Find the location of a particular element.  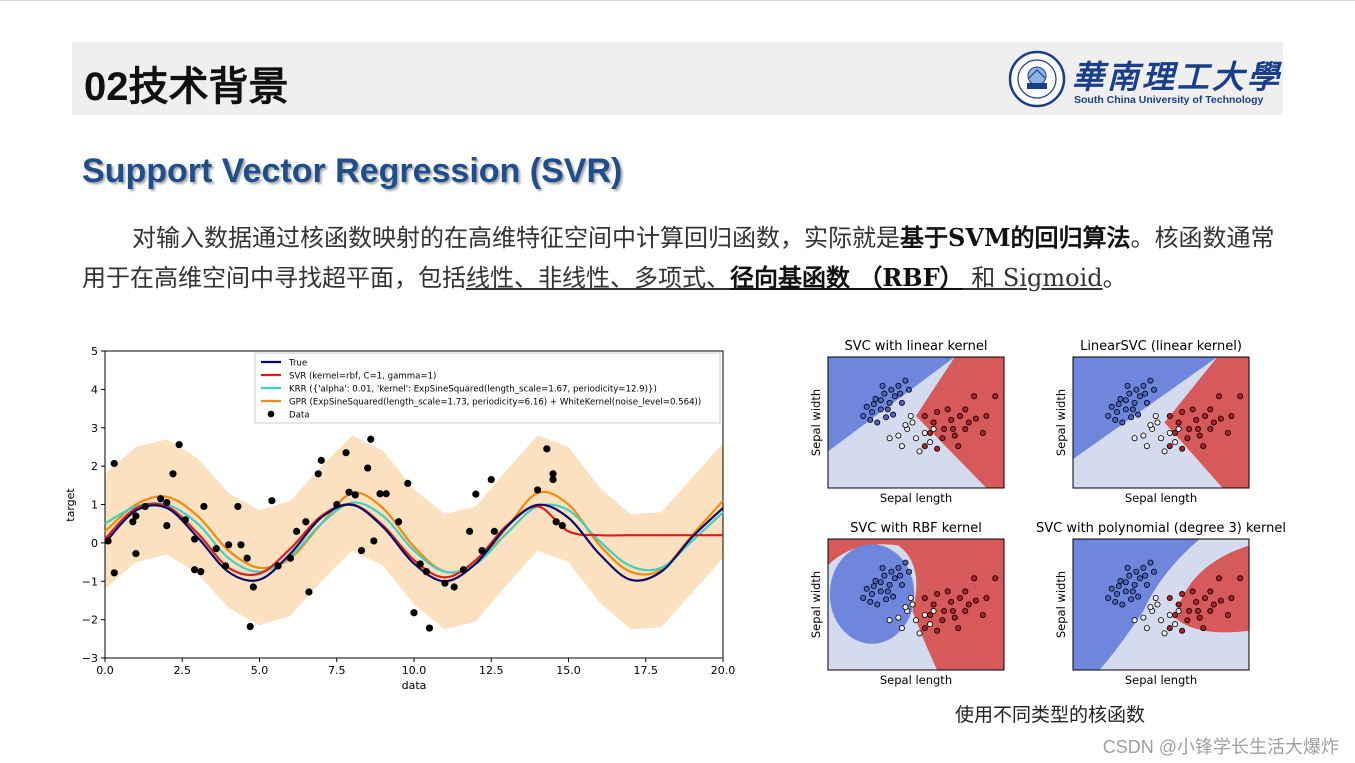

figure-caption: 使用不同类型的核函数 is located at coordinates (1050, 715).